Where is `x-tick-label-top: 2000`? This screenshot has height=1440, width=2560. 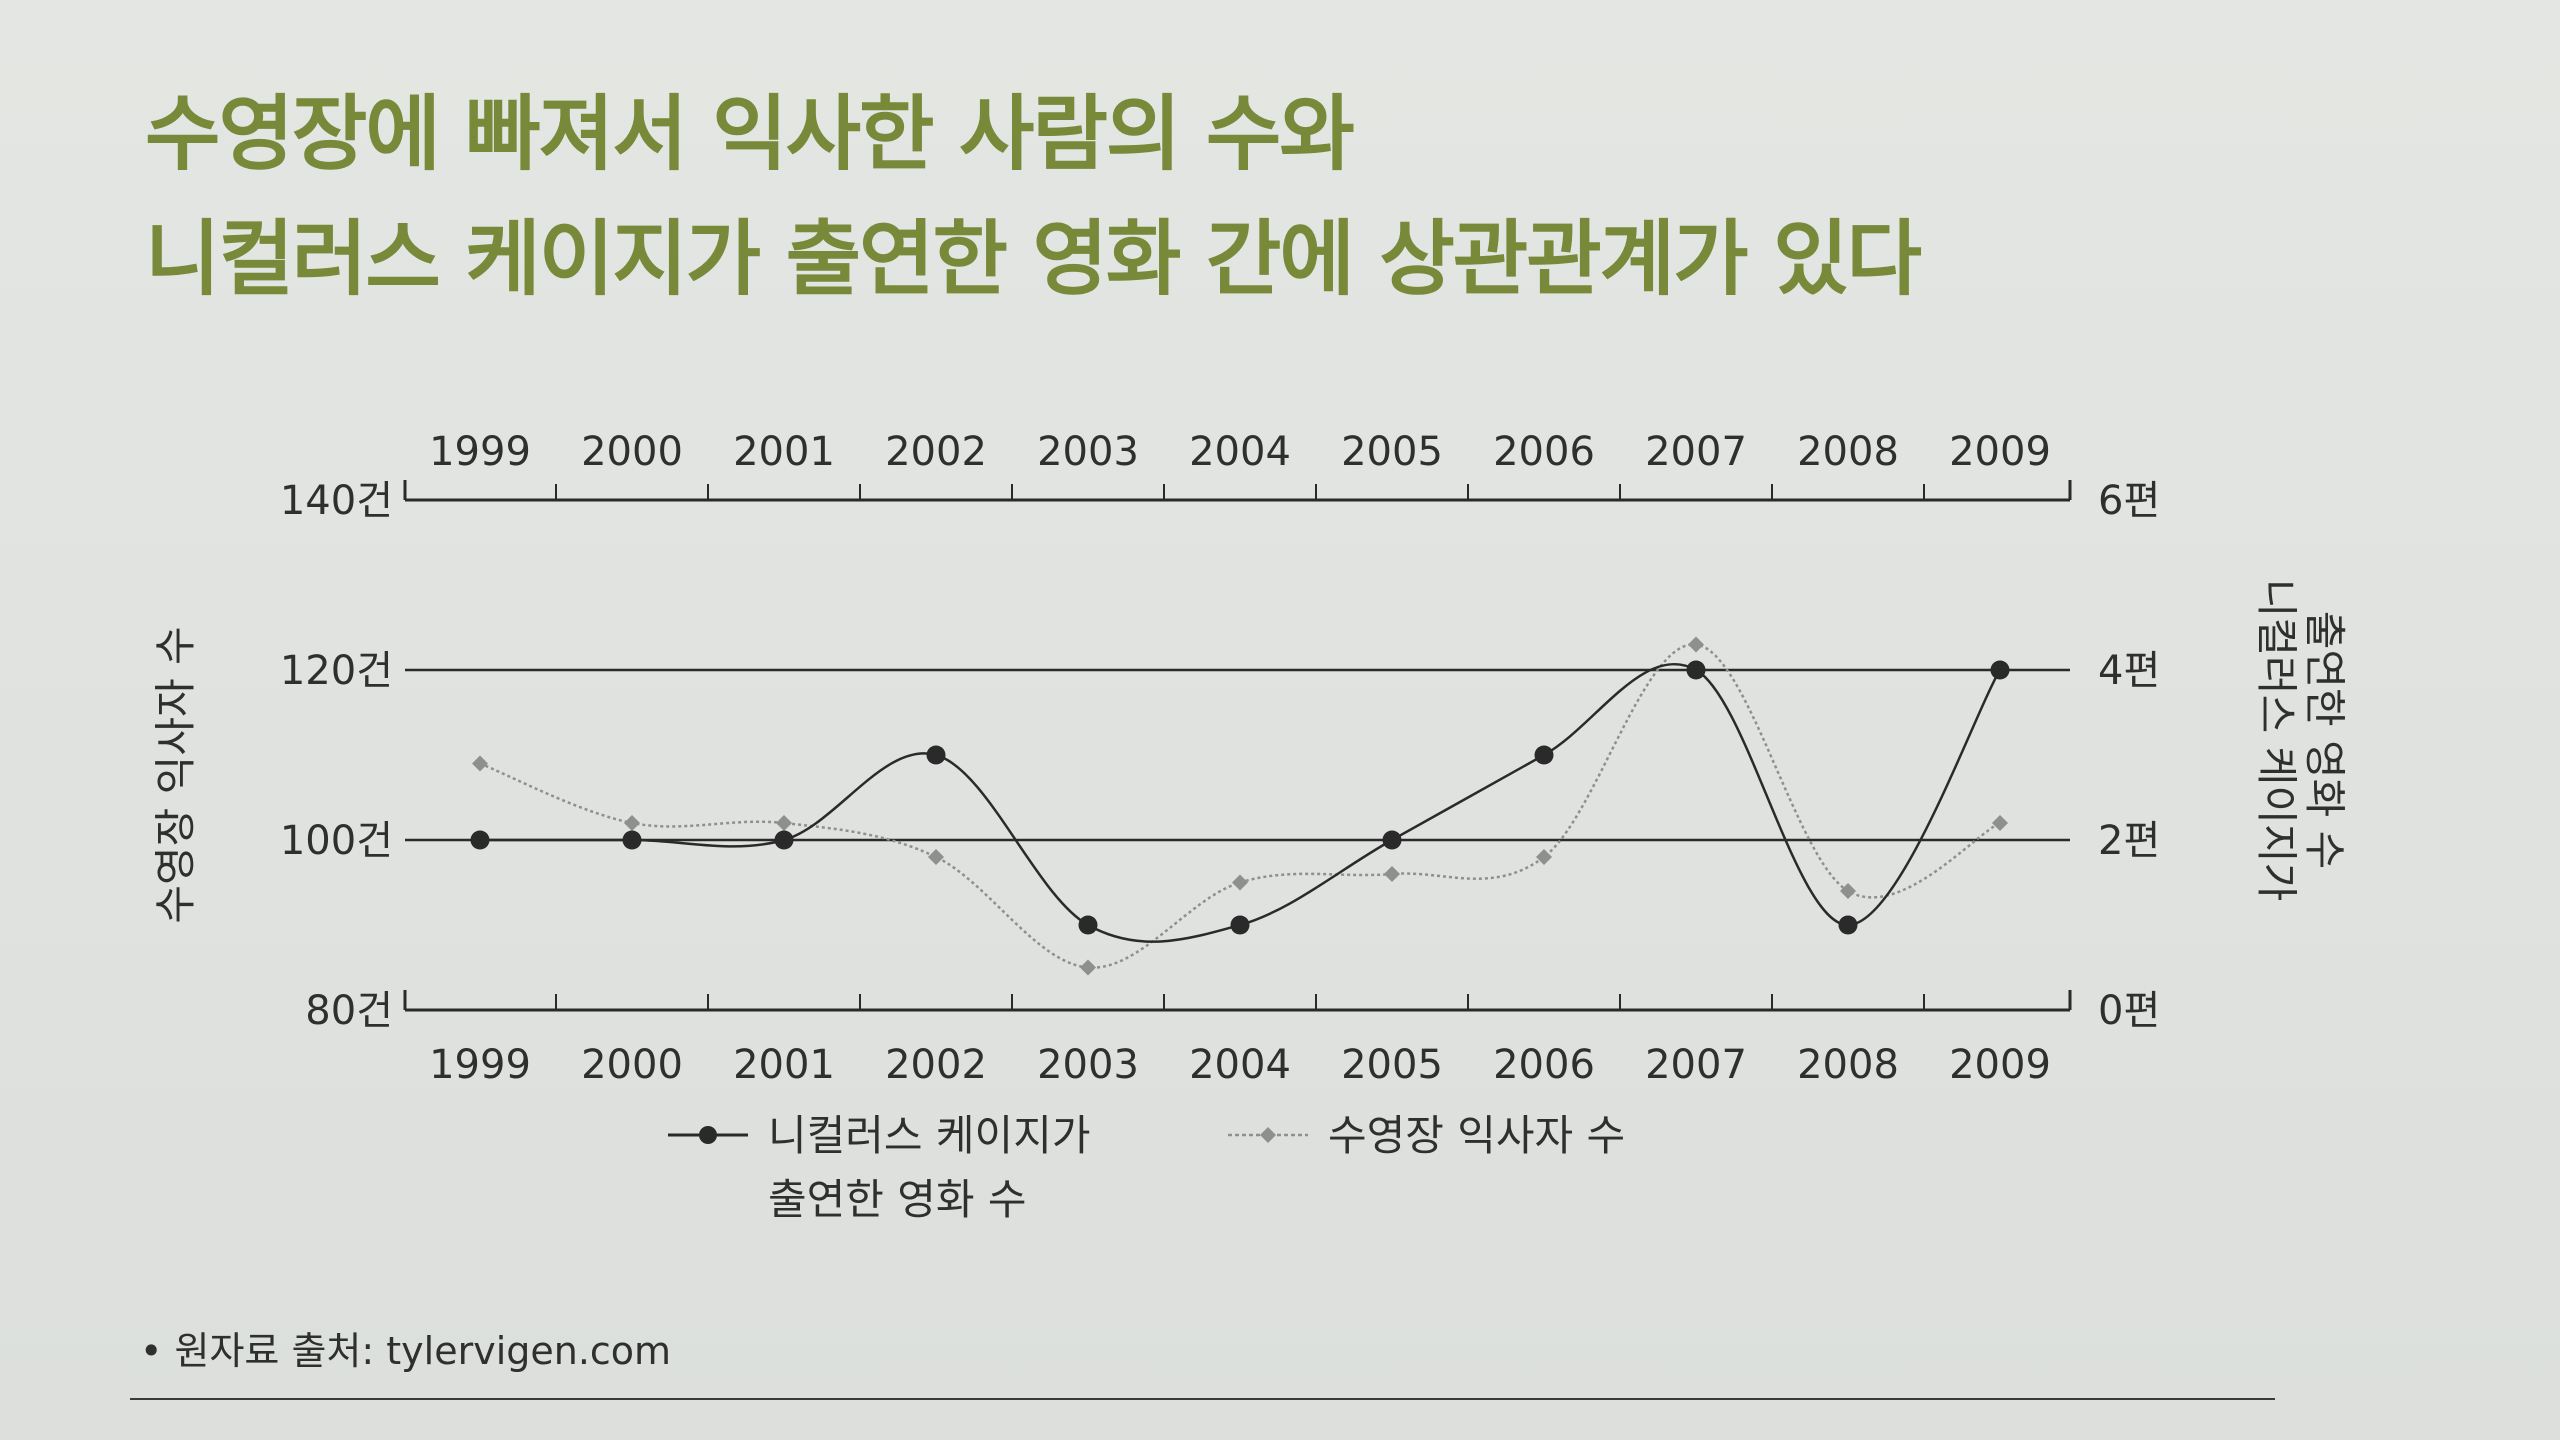
x-tick-label-top: 2000 is located at coordinates (632, 452).